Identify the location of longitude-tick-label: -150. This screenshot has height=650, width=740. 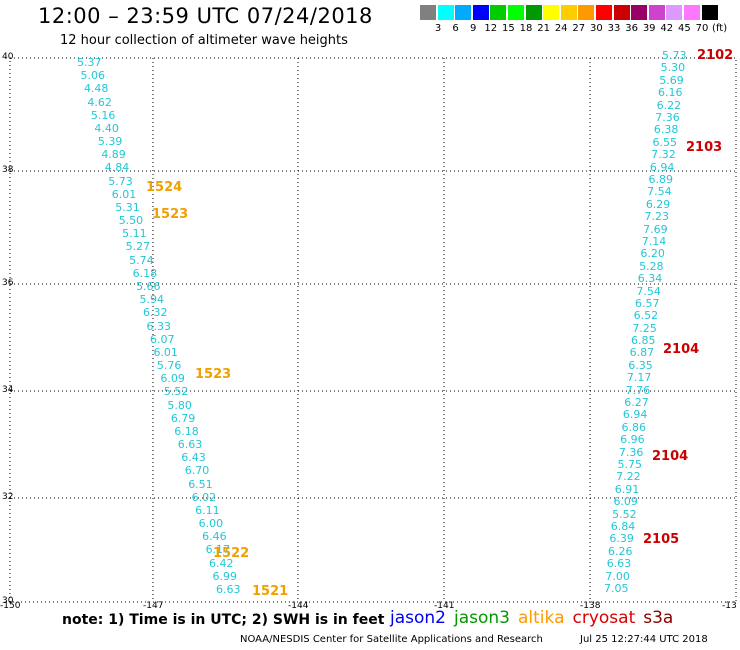
(10, 606).